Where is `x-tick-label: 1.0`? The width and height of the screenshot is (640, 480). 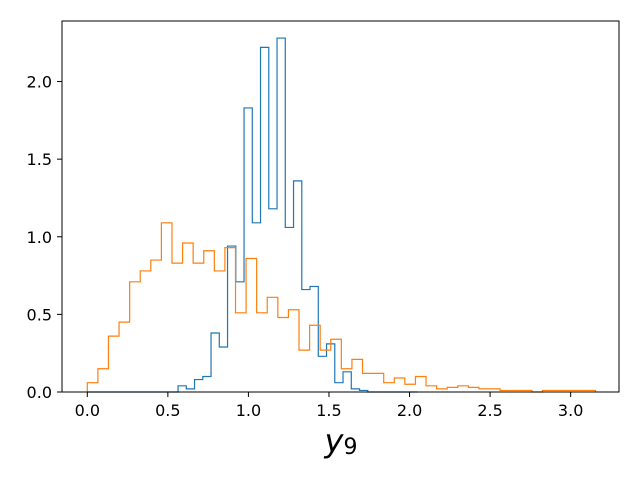 x-tick-label: 1.0 is located at coordinates (248, 410).